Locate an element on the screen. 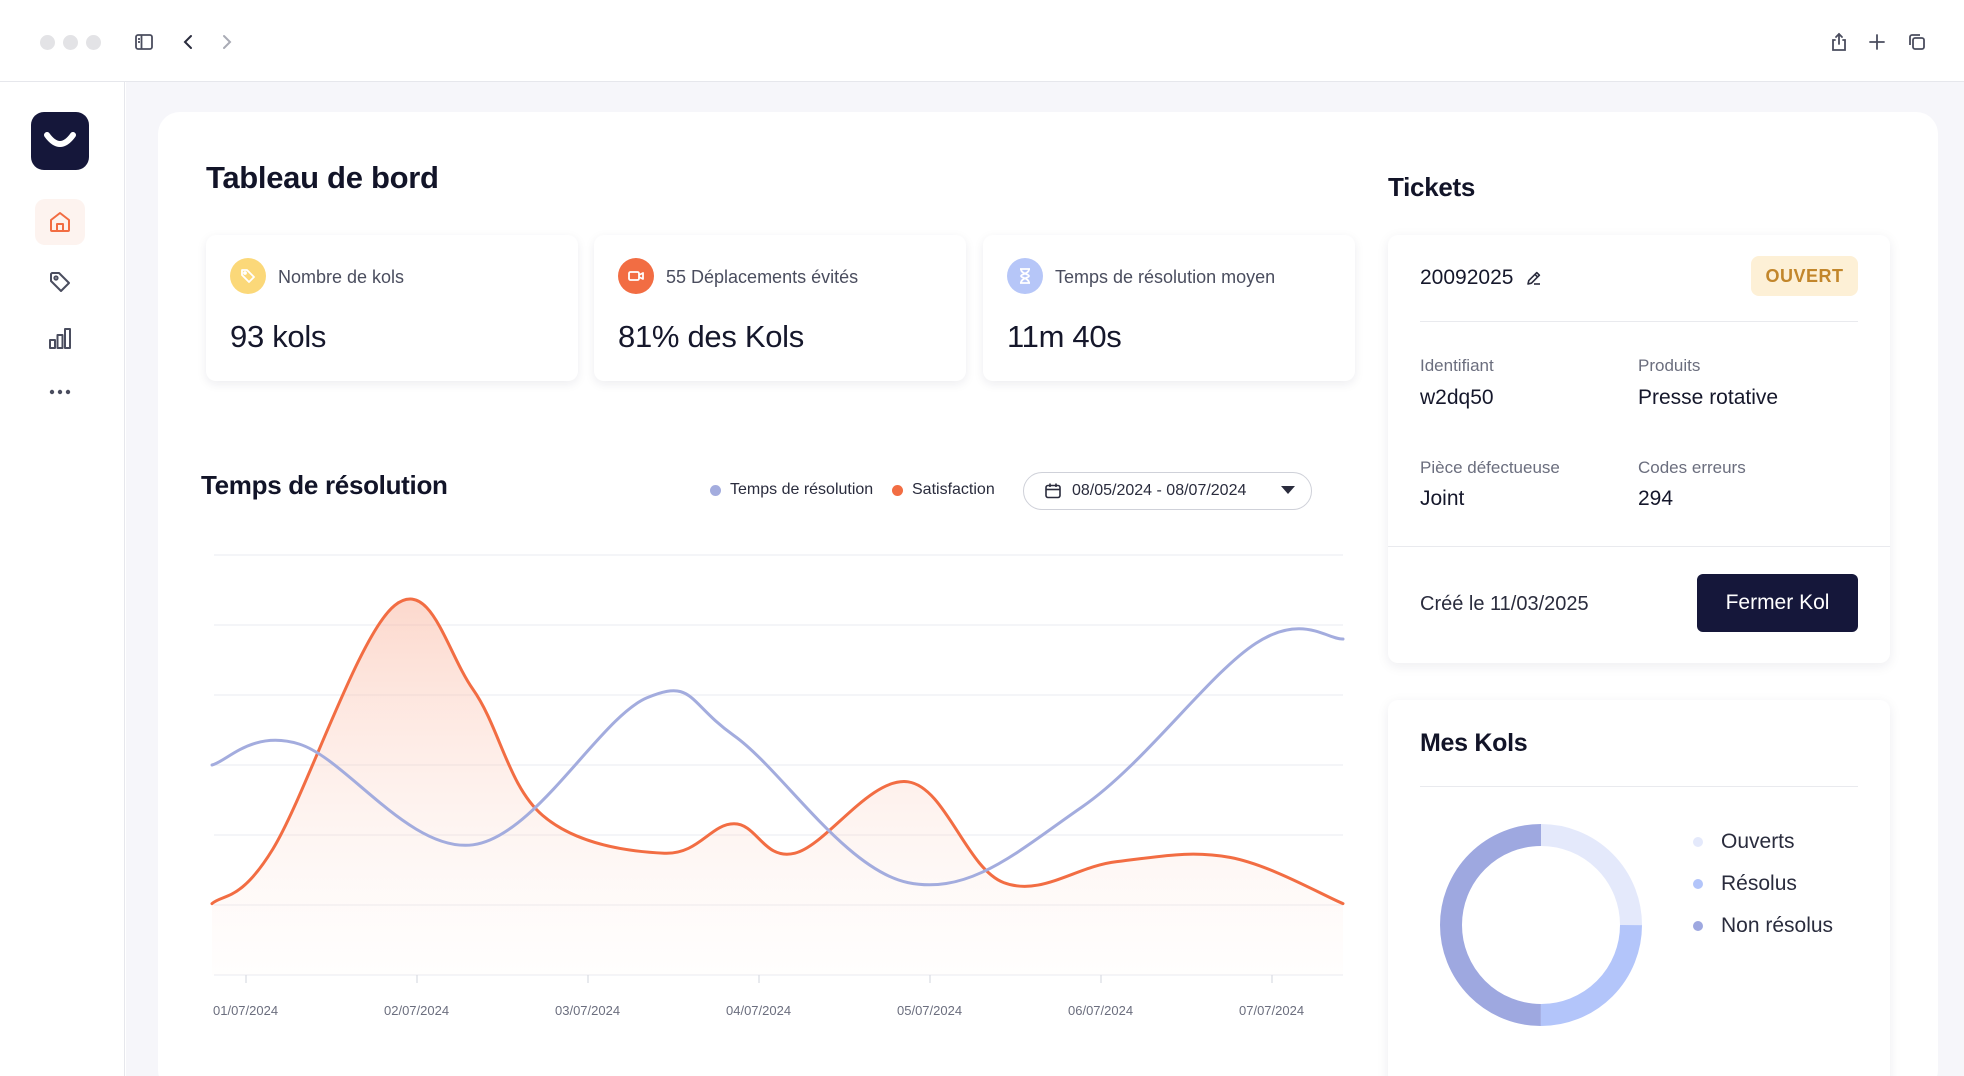 The width and height of the screenshot is (1964, 1076). x-tick-label: 04/07/2024 is located at coordinates (759, 1010).